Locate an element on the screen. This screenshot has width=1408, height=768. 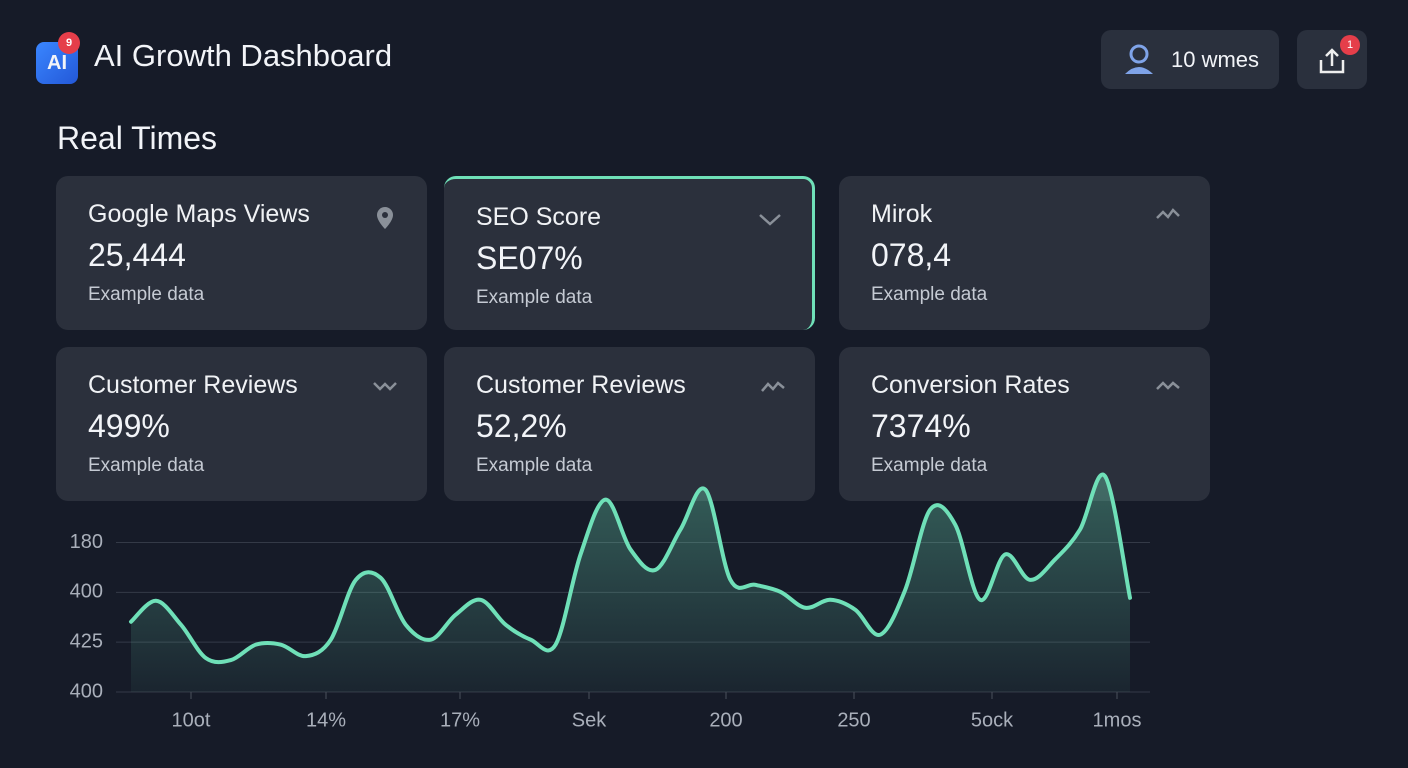
metric-card: Mirok 078,4 Example data is located at coordinates (1024, 253).